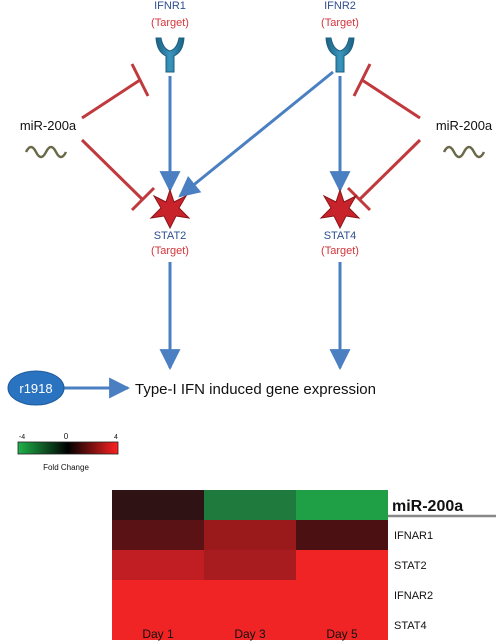  What do you see at coordinates (413, 596) in the screenshot?
I see `heatmap-row-label: IFNAR2` at bounding box center [413, 596].